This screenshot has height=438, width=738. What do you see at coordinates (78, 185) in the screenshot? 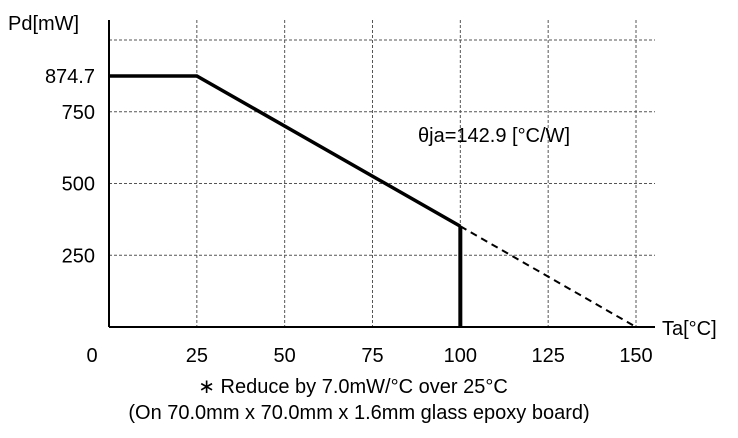
I see `y-tick-label: 500` at bounding box center [78, 185].